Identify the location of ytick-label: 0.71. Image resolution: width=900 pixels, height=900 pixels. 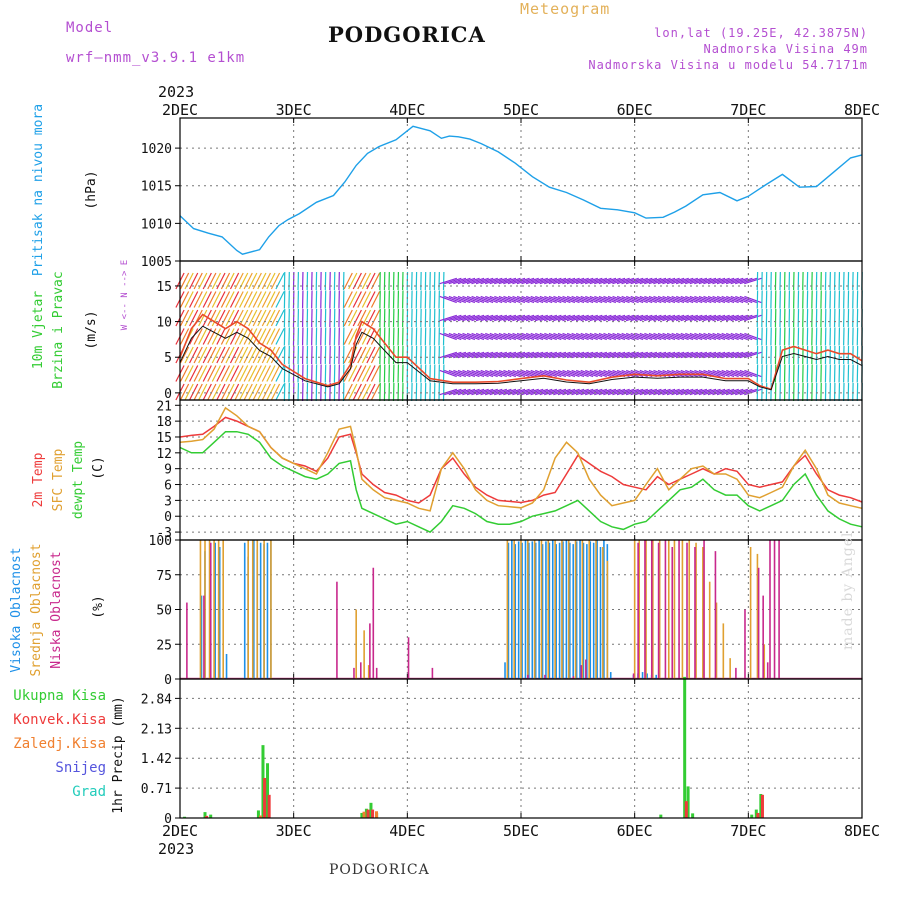
(156, 789).